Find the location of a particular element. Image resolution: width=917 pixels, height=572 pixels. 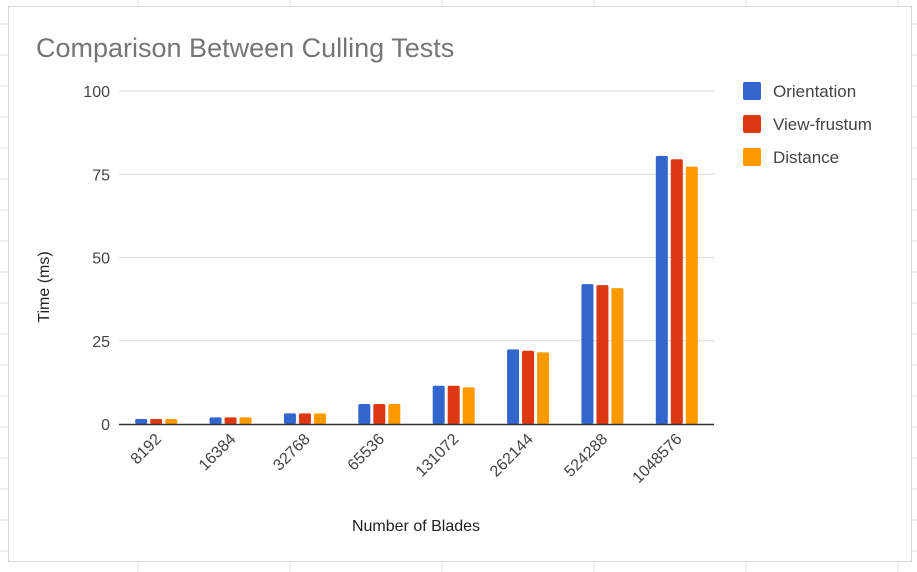

legend-label: View-frustum is located at coordinates (822, 124).